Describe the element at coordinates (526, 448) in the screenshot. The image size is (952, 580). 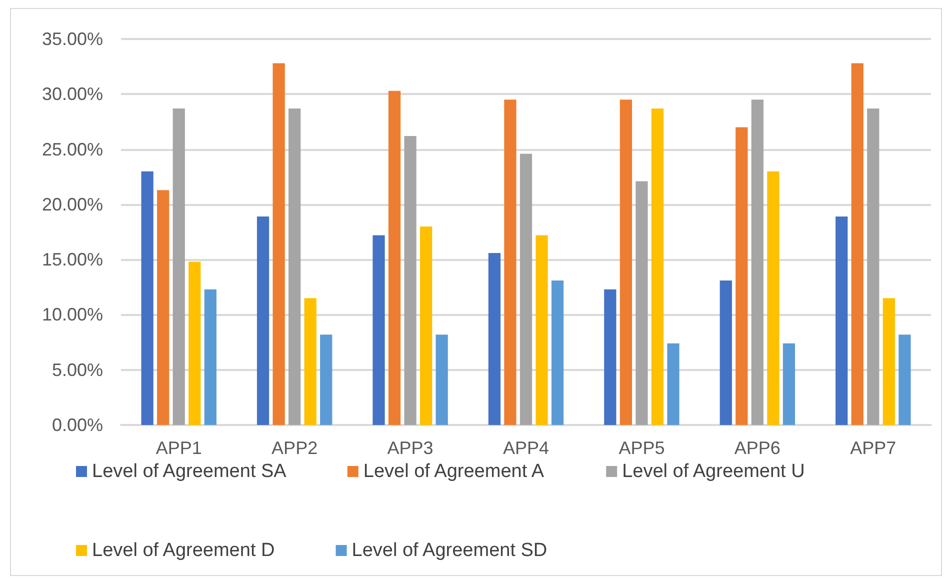
I see `x-tick-label: APP4` at that location.